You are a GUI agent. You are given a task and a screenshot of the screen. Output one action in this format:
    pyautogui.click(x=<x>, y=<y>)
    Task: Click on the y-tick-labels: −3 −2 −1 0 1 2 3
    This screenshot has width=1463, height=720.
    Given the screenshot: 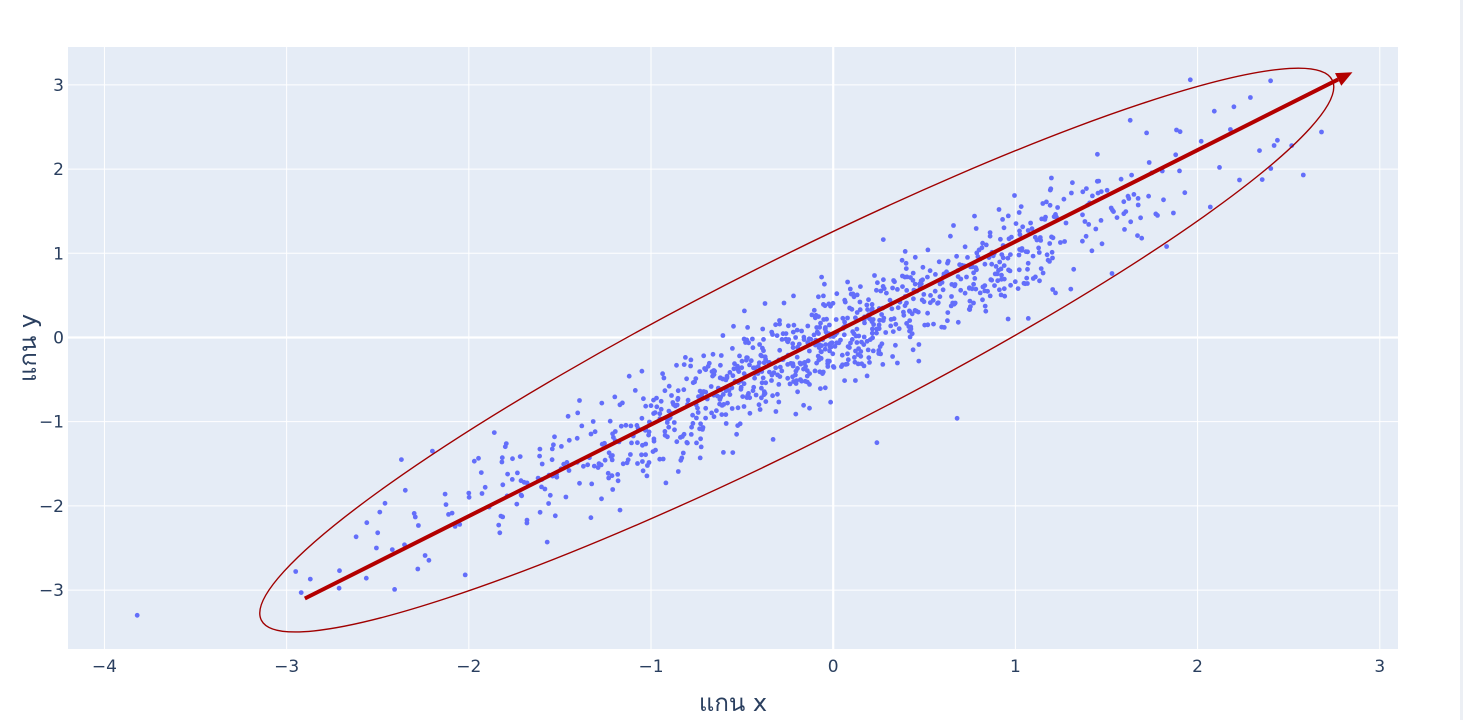 What is the action you would take?
    pyautogui.click(x=51, y=338)
    